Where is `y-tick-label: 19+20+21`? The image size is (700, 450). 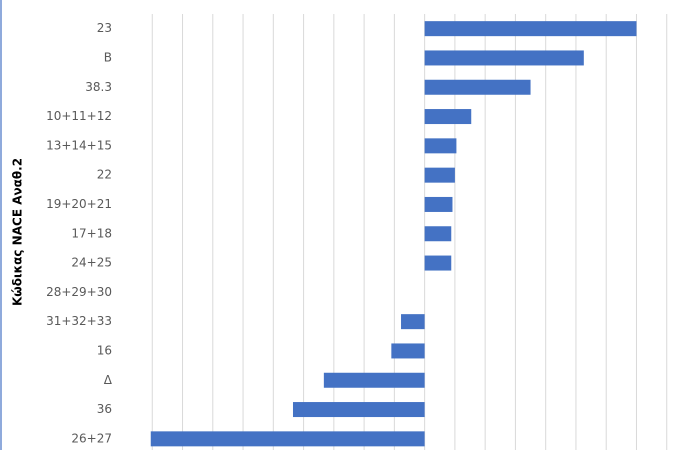 y-tick-label: 19+20+21 is located at coordinates (79, 204).